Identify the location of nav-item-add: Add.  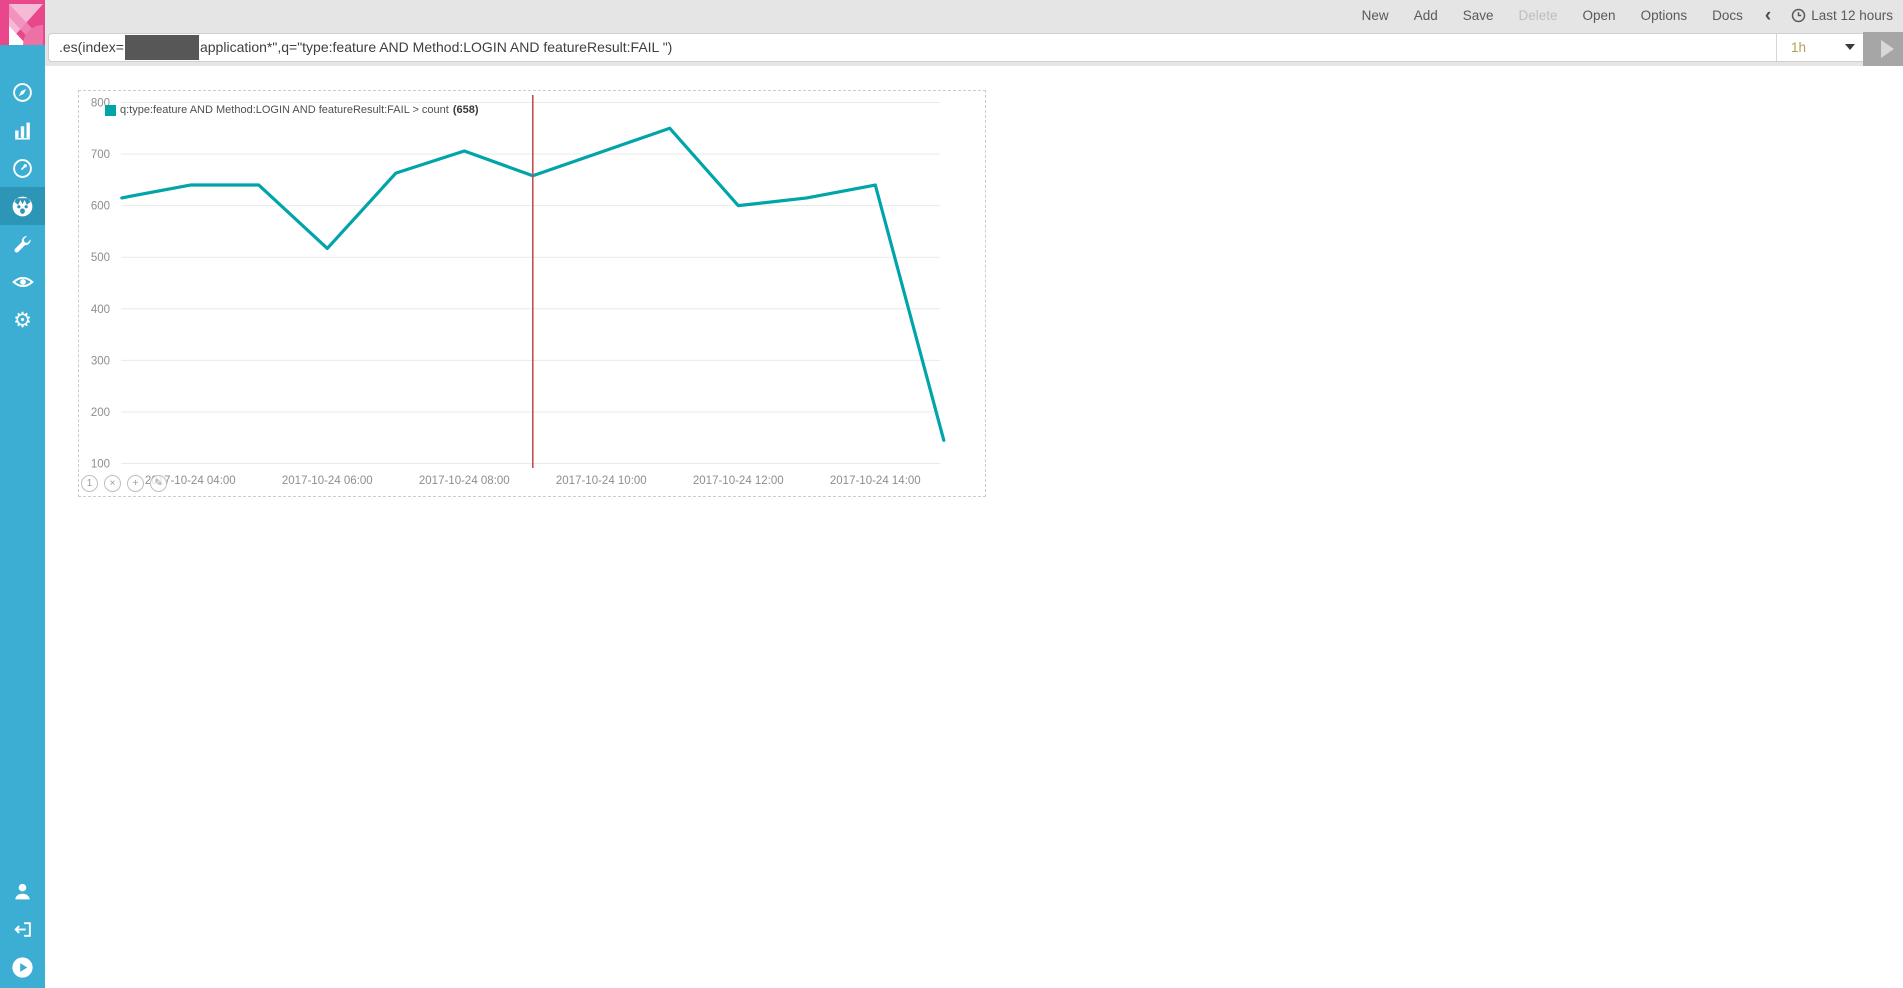
(1425, 15).